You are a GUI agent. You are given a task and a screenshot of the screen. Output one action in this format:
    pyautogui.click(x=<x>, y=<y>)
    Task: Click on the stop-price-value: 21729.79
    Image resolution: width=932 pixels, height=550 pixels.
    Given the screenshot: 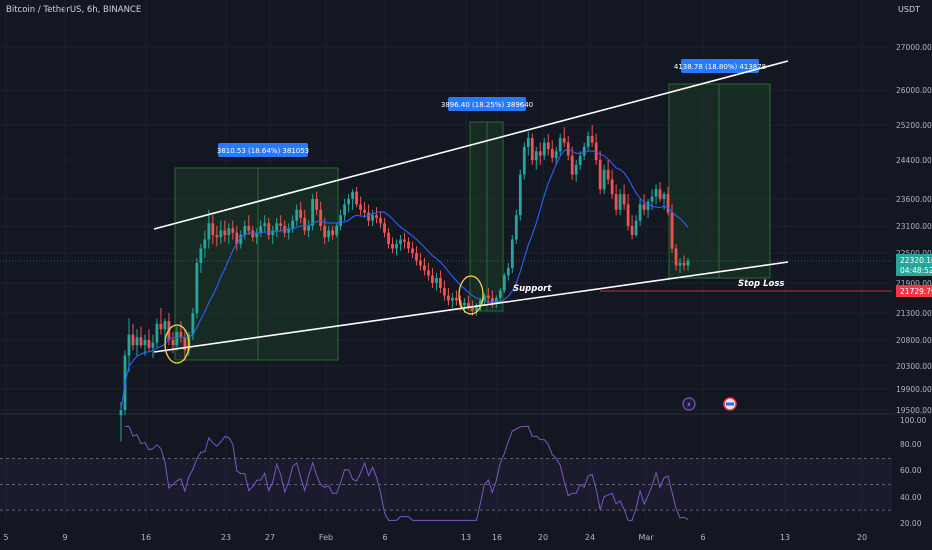 What is the action you would take?
    pyautogui.click(x=916, y=291)
    